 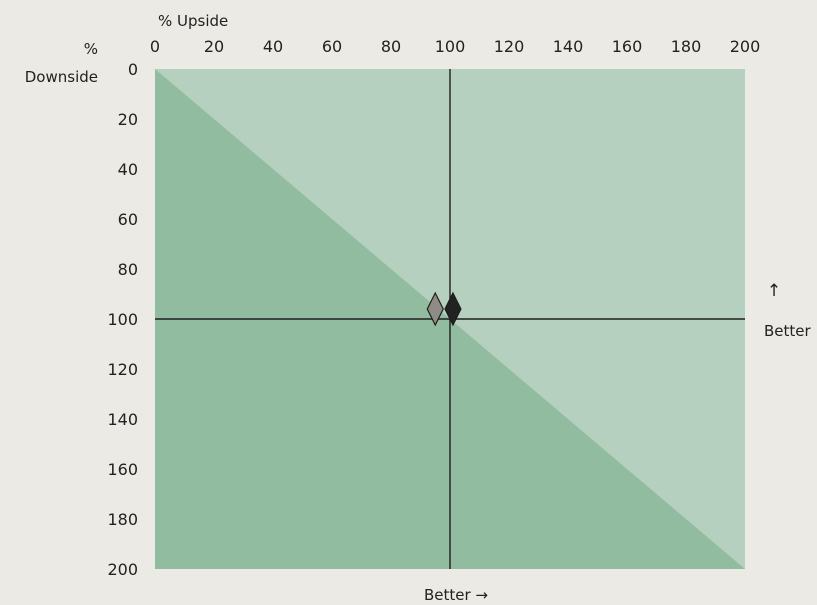 I want to click on x-tick-labels: 0 20 40 60 80 100 120 140 160 180 200, so click(x=455, y=46).